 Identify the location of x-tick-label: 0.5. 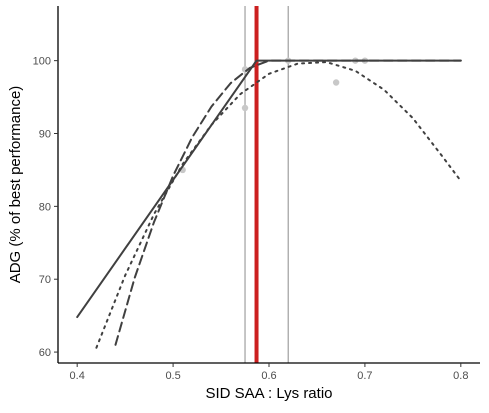
(172, 376).